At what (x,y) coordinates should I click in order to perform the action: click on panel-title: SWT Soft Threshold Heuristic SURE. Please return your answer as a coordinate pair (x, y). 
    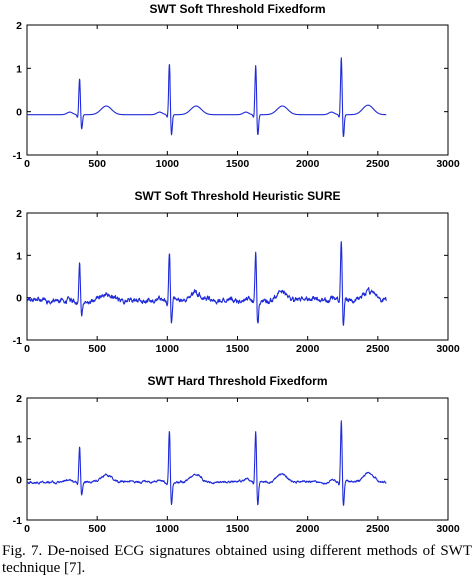
    Looking at the image, I should click on (237, 196).